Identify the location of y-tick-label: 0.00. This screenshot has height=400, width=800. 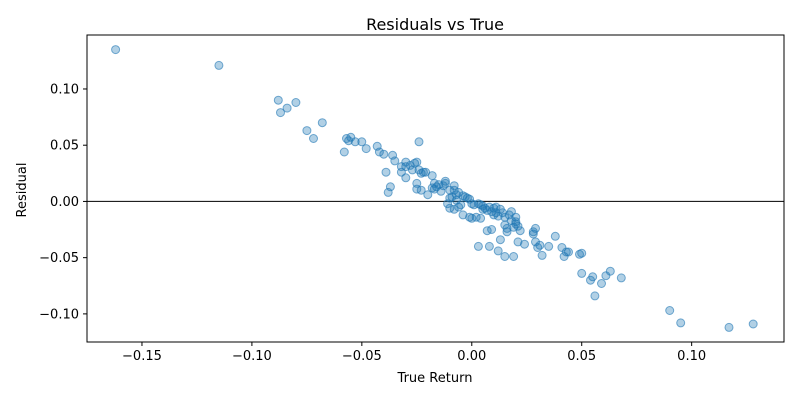
(64, 202).